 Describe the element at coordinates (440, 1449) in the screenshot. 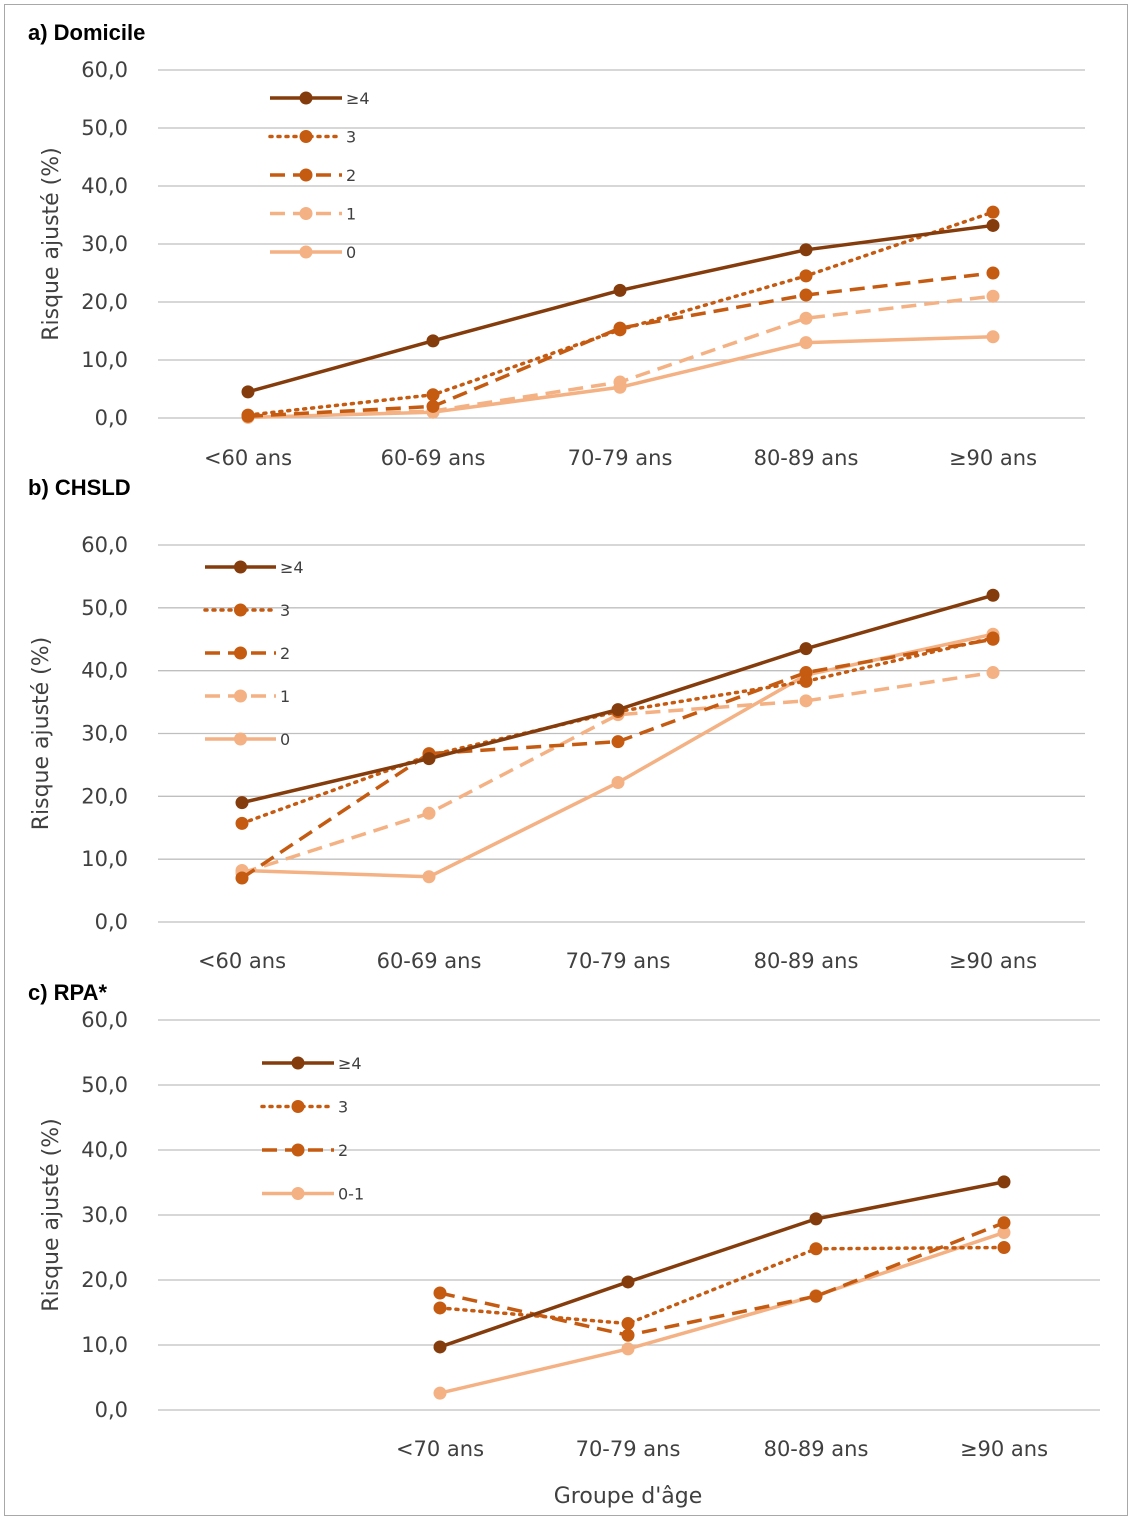

I see `x-tick-label: <70 ans` at that location.